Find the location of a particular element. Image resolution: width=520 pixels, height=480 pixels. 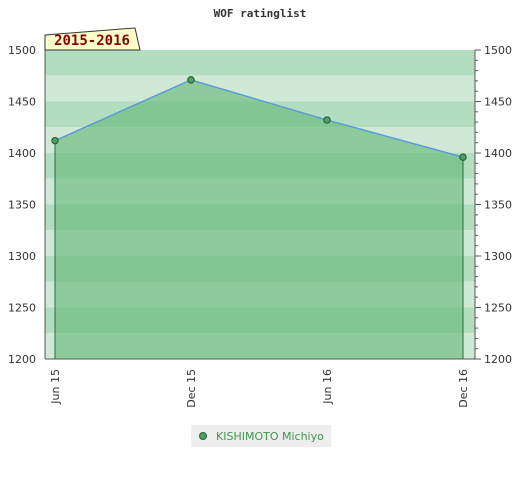

x-tick-label: Dec 15 is located at coordinates (191, 388).